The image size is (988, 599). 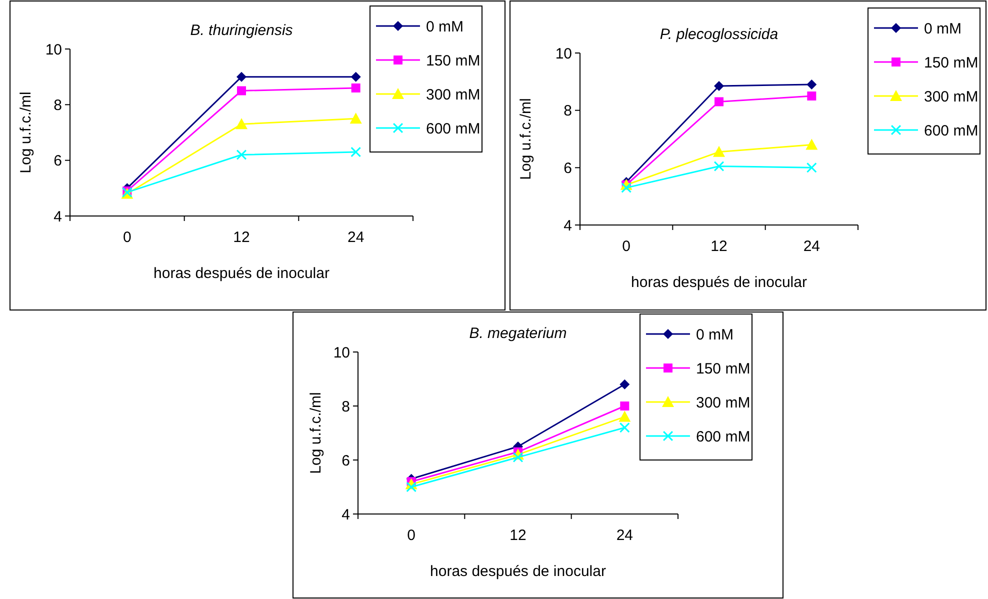 What do you see at coordinates (719, 34) in the screenshot?
I see `chart-title: P. plecoglossicida` at bounding box center [719, 34].